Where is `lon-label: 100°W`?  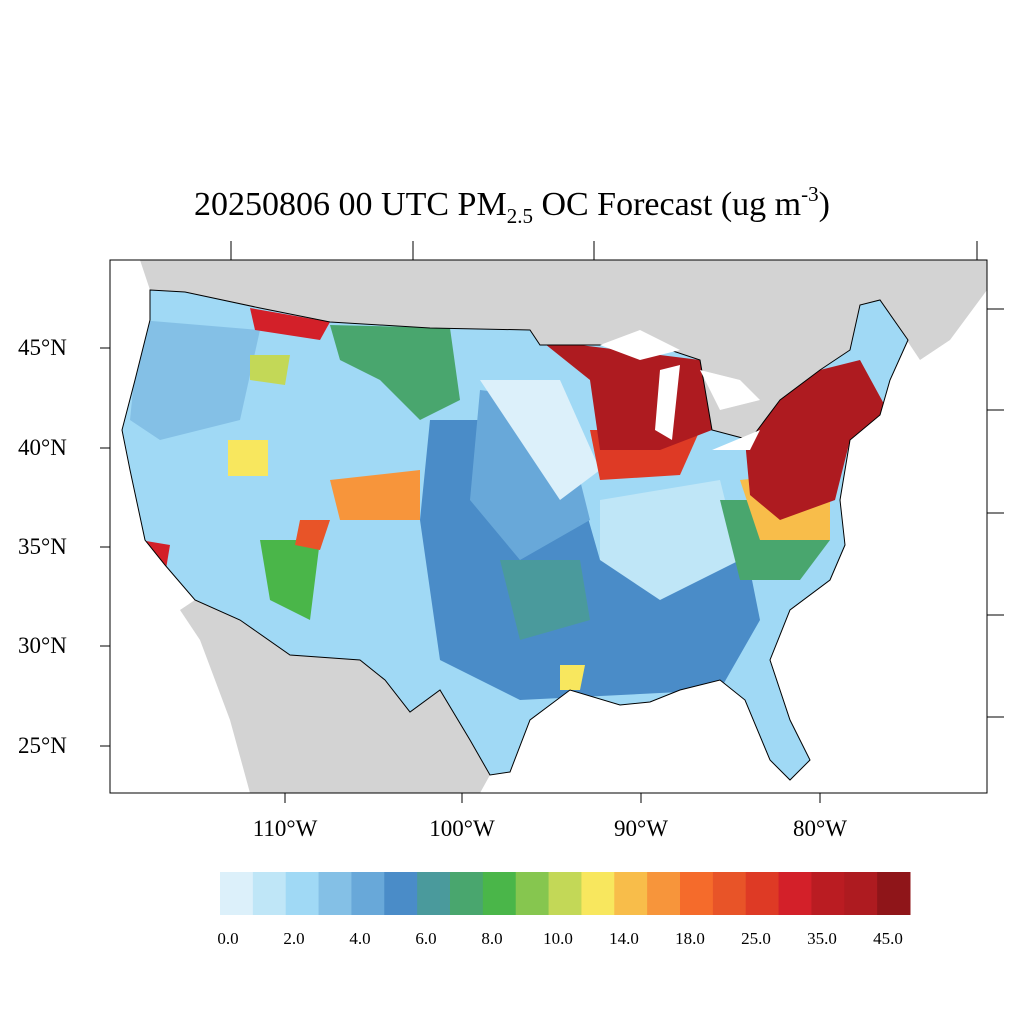
lon-label: 100°W is located at coordinates (462, 828).